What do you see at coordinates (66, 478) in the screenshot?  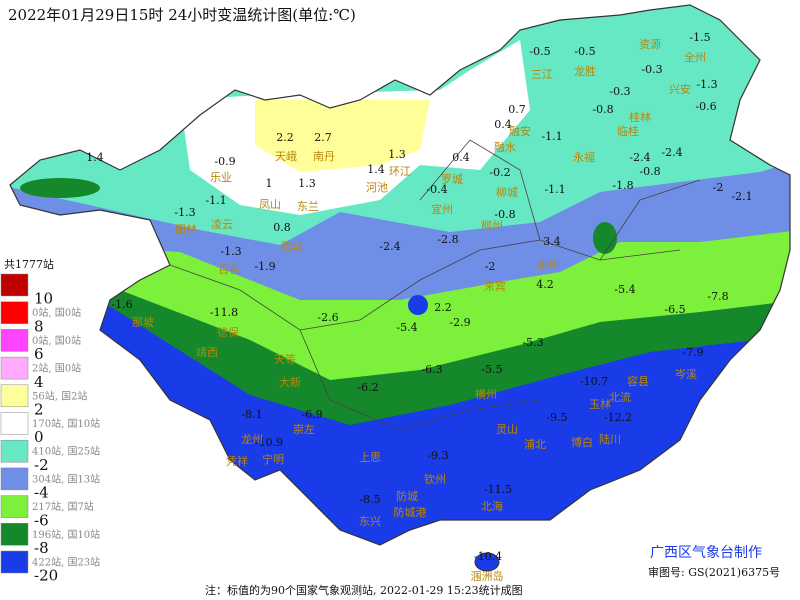 I see `legend-count: 304站, 国13站` at bounding box center [66, 478].